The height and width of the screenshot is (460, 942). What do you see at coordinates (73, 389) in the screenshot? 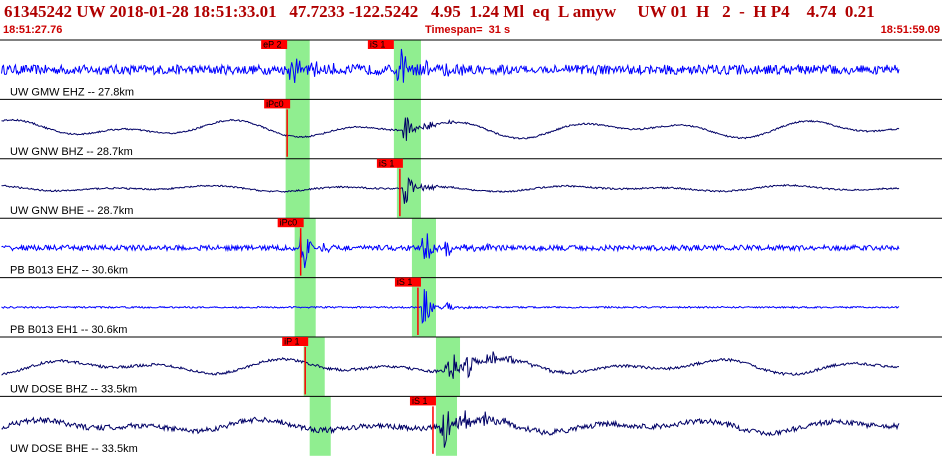
I see `station-label: UW DOSE BHZ -- 33.5km` at bounding box center [73, 389].